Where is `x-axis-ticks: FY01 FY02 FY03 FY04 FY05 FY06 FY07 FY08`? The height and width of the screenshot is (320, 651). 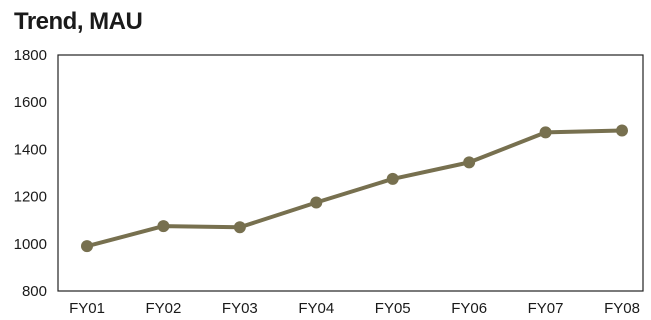
x-axis-ticks: FY01 FY02 FY03 FY04 FY05 FY06 FY07 FY08 is located at coordinates (354, 308).